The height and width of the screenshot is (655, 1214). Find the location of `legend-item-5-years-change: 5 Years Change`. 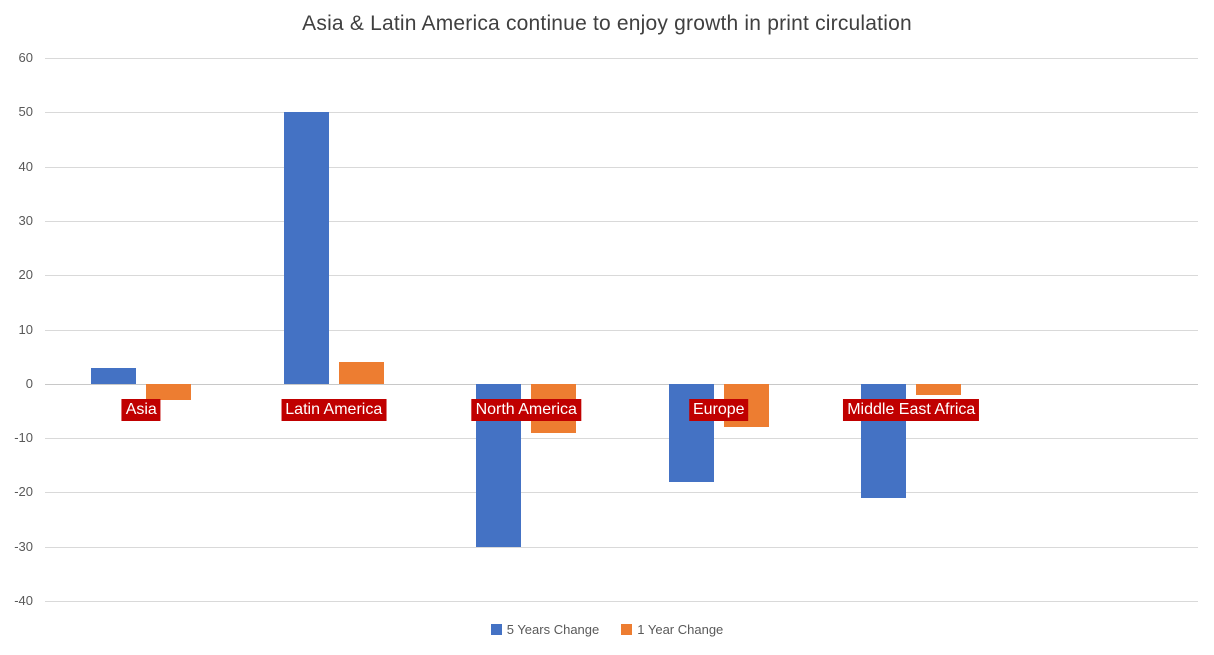

legend-item-5-years-change: 5 Years Change is located at coordinates (545, 629).